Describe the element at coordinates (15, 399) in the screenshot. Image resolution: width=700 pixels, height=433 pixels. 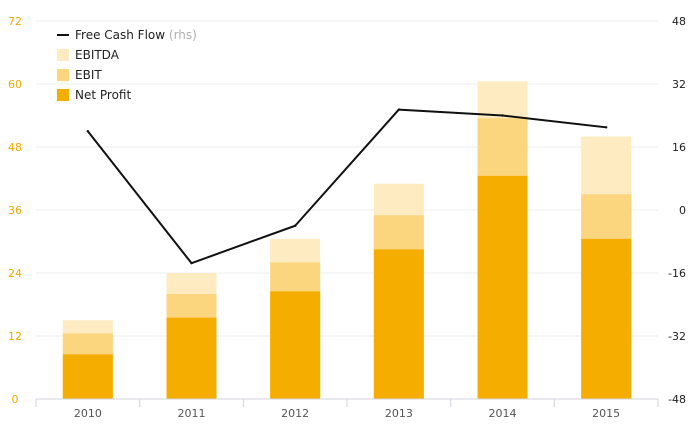
I see `y-left-tick-label: 0` at that location.